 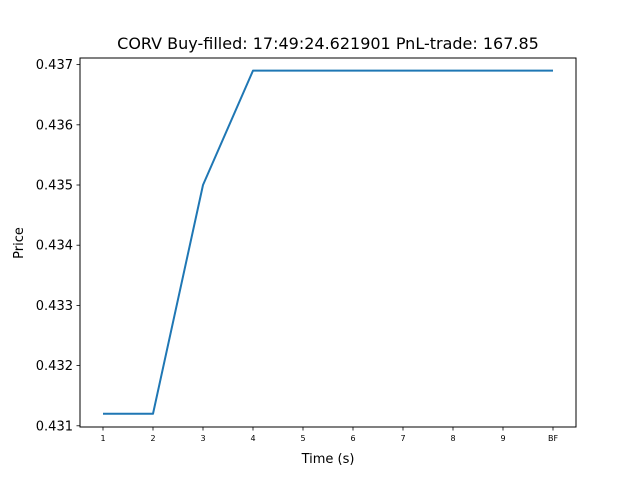 I want to click on x-axis-label: Time (s), so click(x=328, y=459).